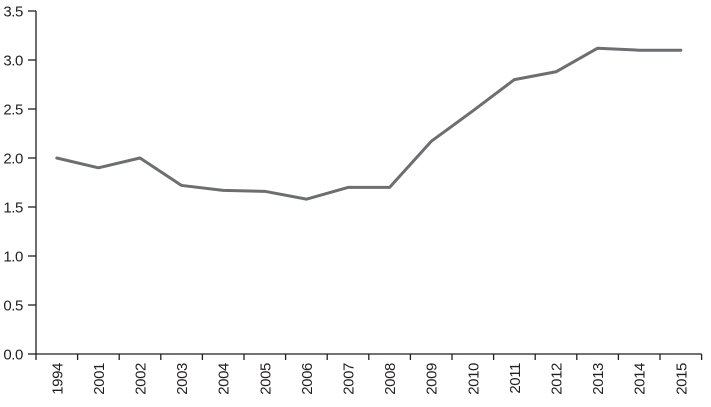 The image size is (711, 407). I want to click on y-tick-label: 3.5, so click(13, 11).